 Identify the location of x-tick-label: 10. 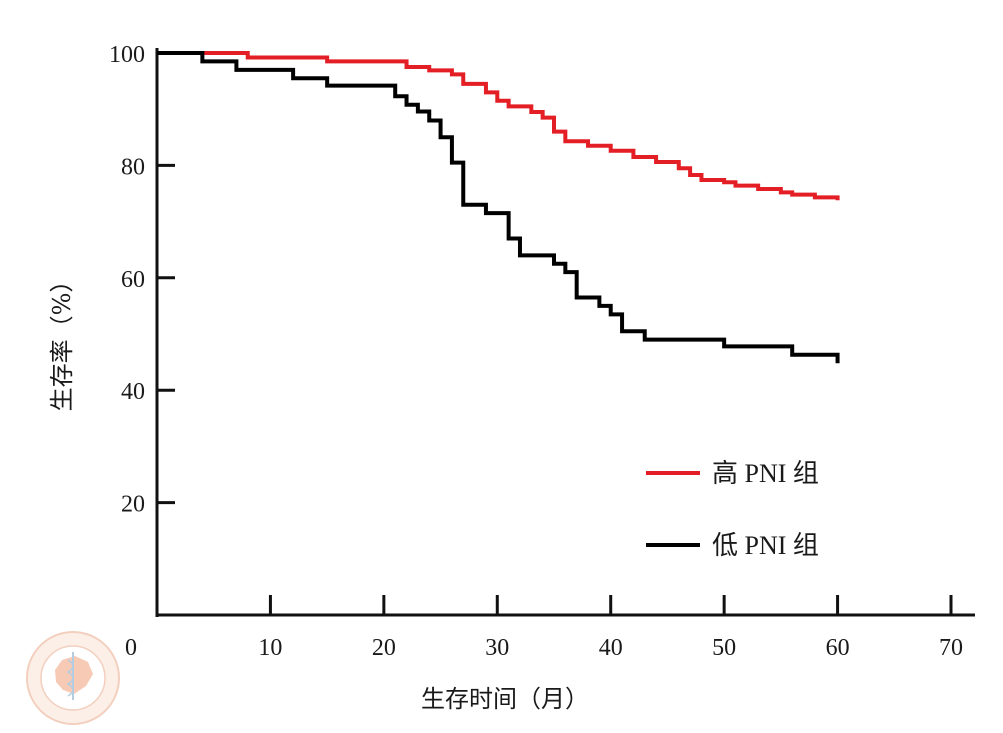
(270, 648).